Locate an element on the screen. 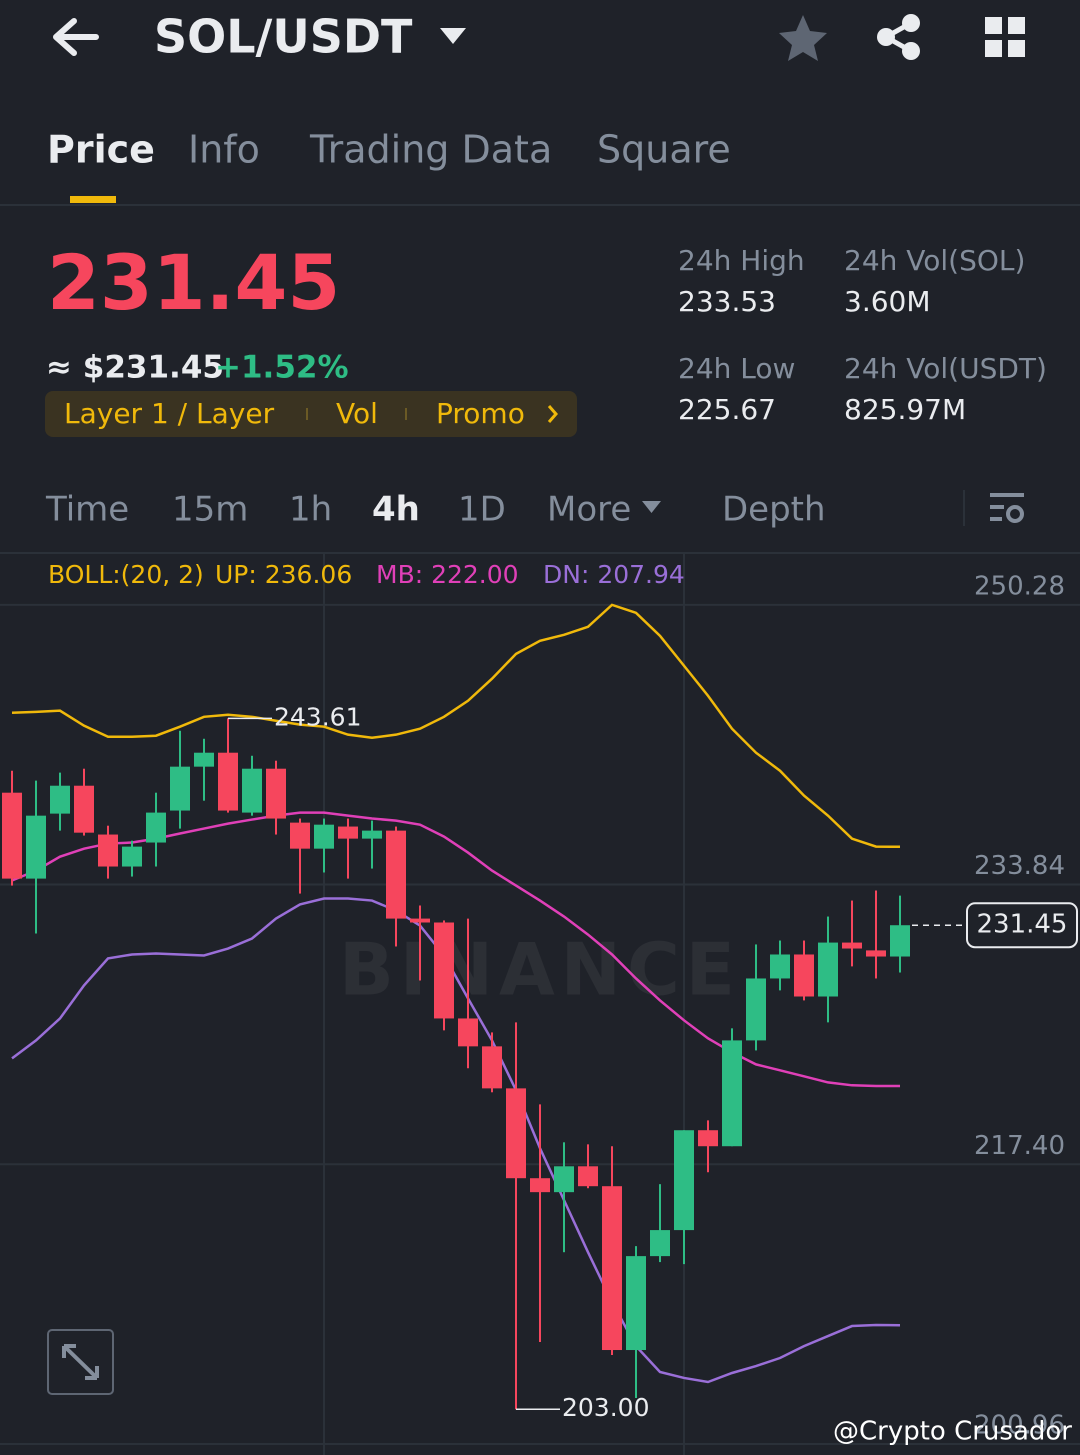 The image size is (1080, 1455). tab-active: Price is located at coordinates (101, 150).